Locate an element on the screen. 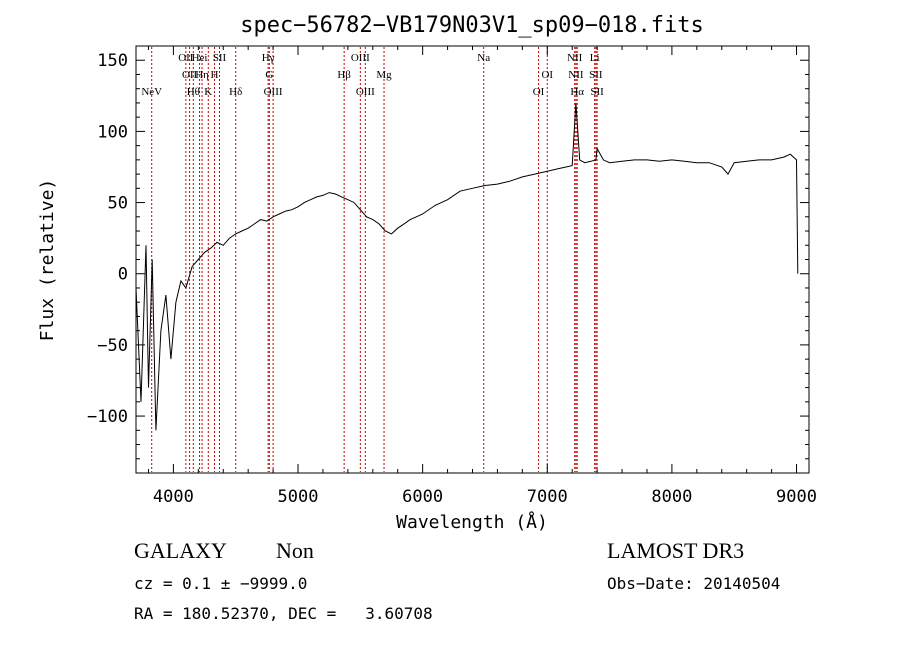 The height and width of the screenshot is (649, 900). line-label: H is located at coordinates (215, 75).